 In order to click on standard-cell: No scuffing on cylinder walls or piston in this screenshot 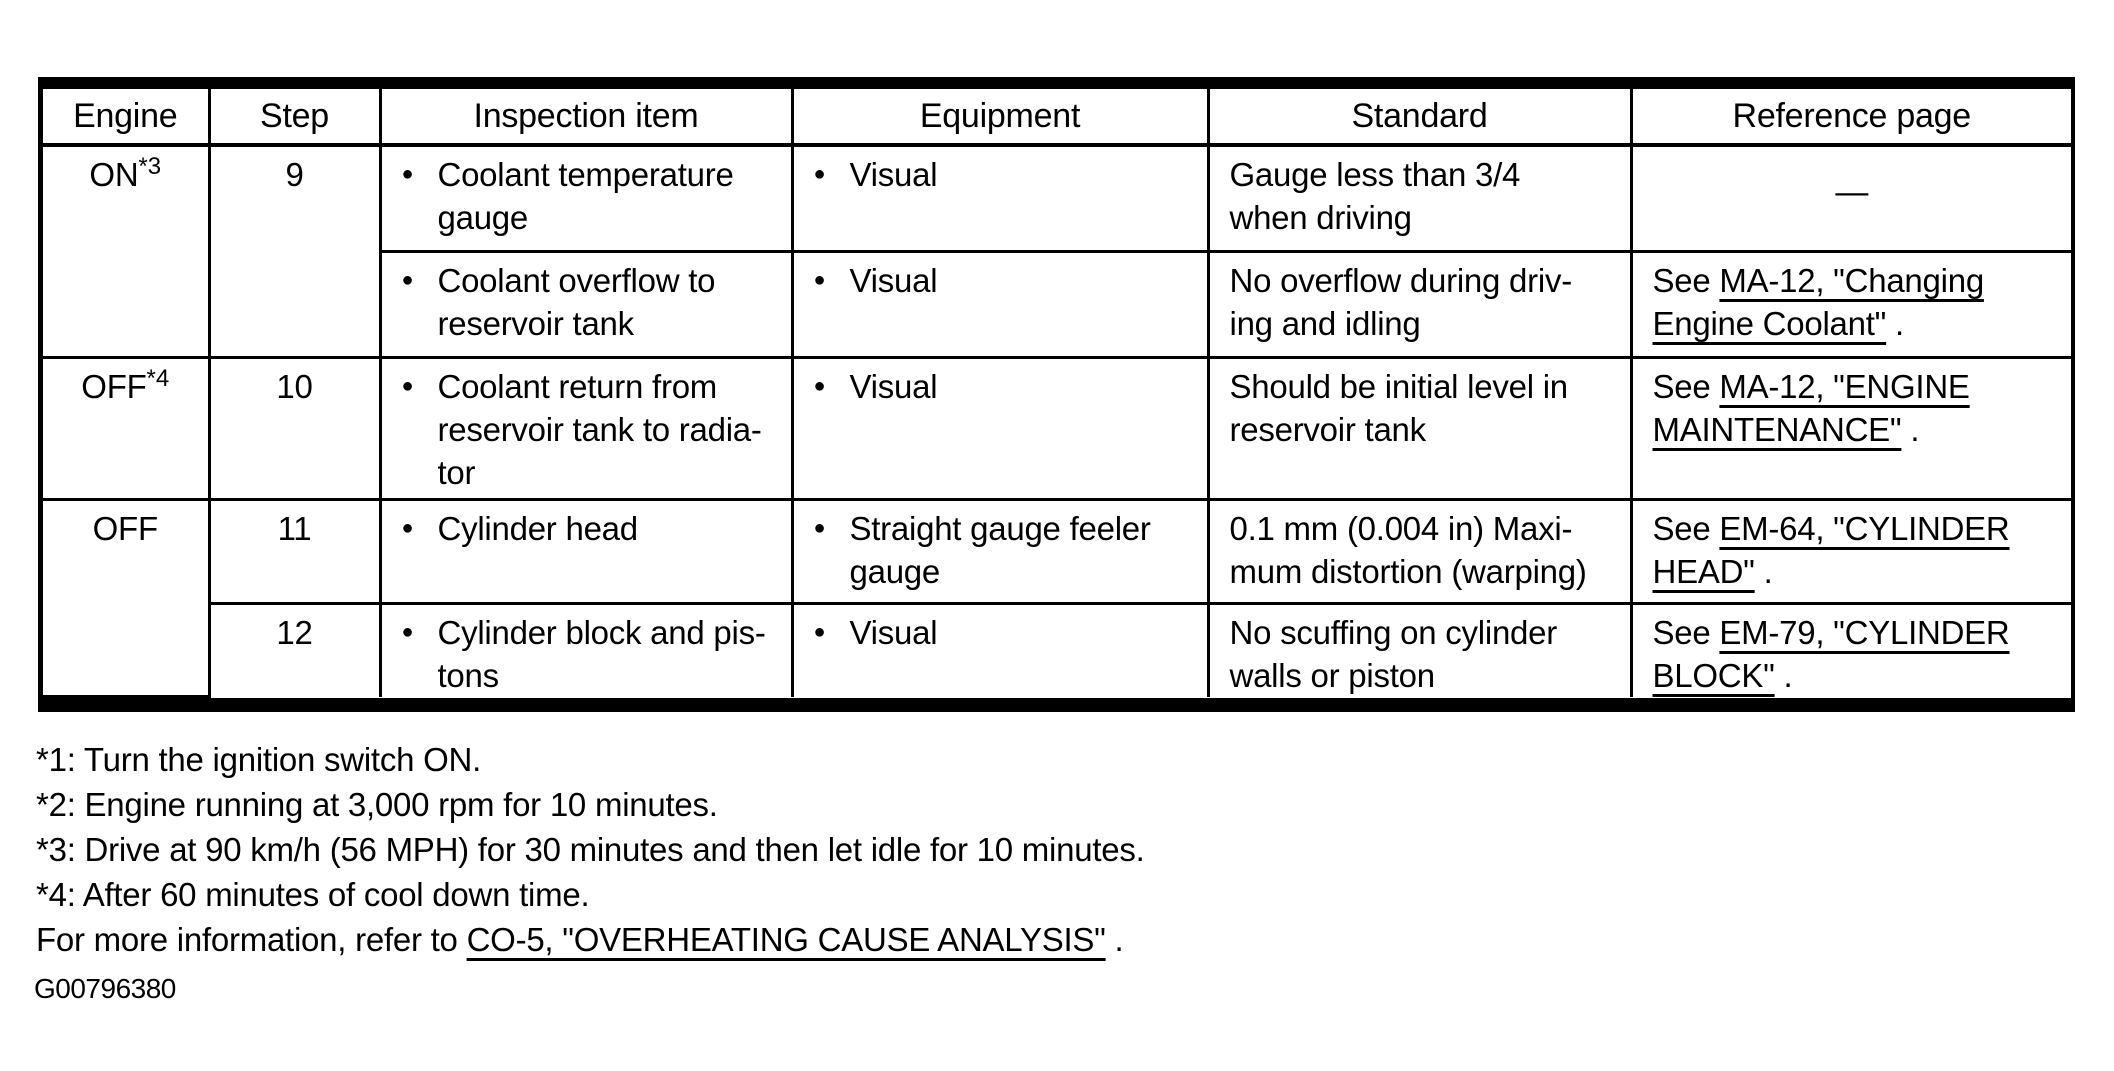, I will do `click(1419, 649)`.